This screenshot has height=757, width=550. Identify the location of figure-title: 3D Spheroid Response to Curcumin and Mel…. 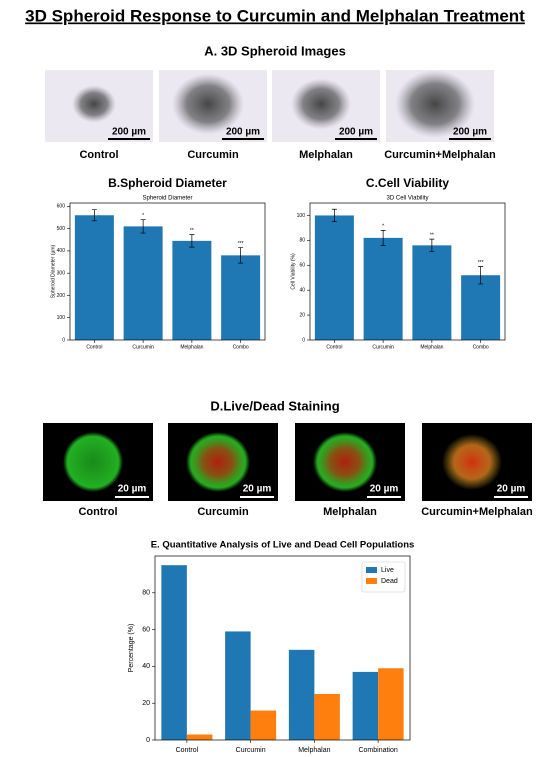
(275, 15).